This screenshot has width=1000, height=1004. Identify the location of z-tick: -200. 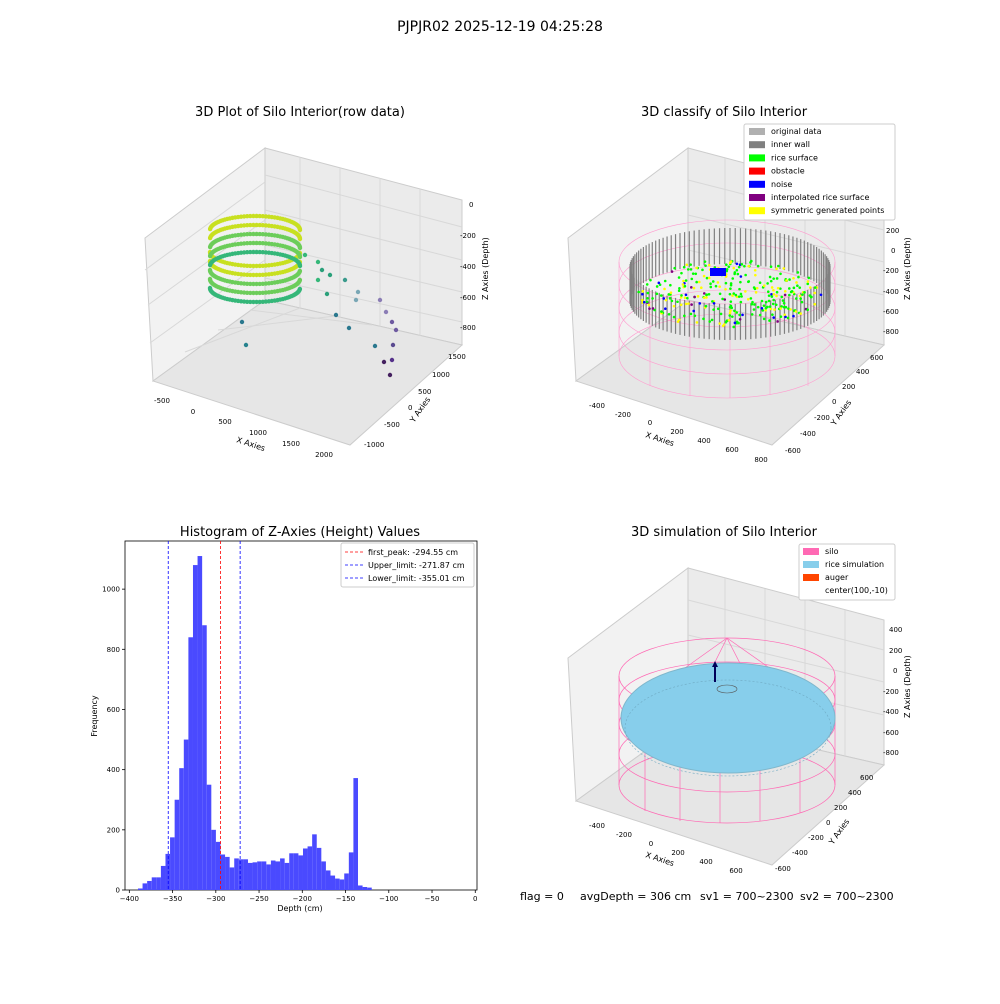
(891, 692).